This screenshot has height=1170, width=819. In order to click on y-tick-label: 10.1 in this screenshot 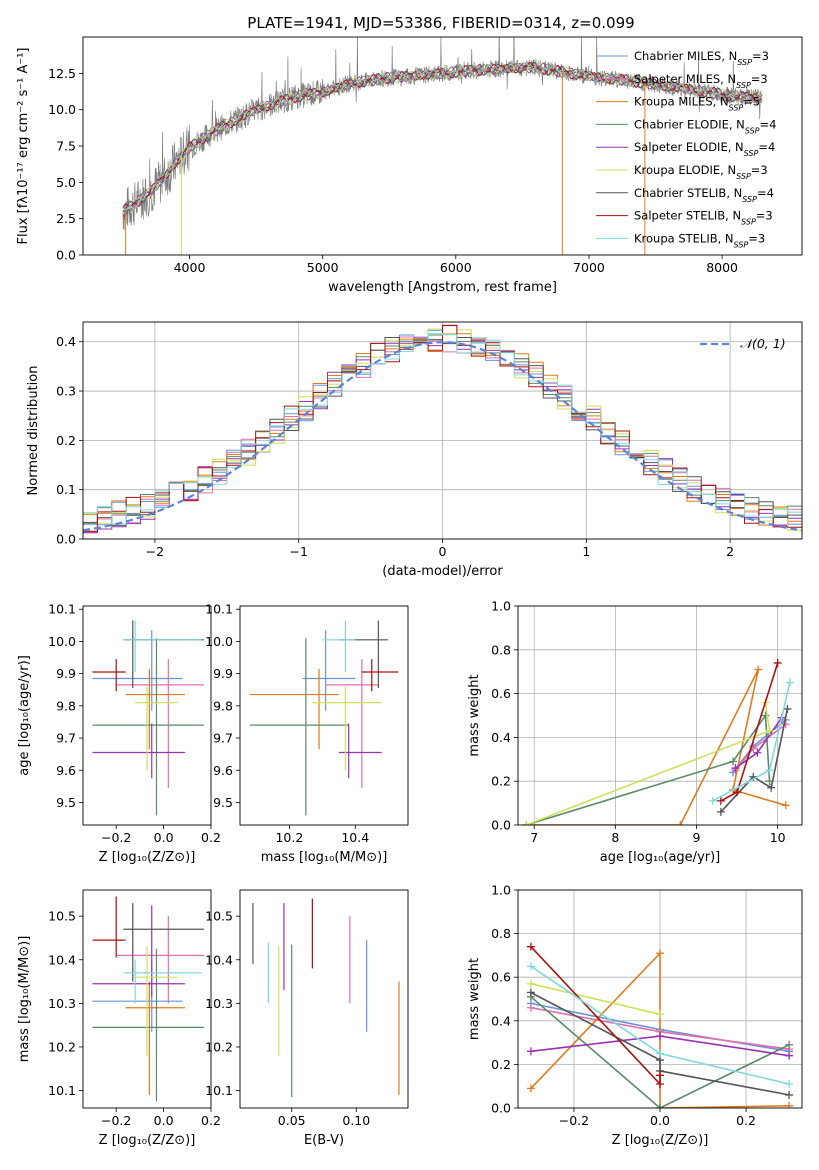, I will do `click(219, 1090)`.